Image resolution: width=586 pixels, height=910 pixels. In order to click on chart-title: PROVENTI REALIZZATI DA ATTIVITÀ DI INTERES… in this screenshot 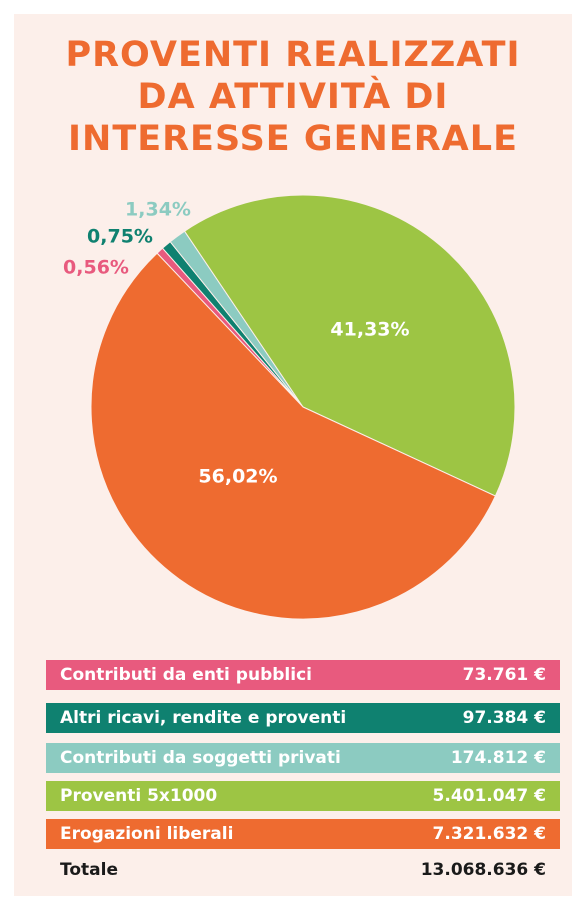, I will do `click(293, 97)`.